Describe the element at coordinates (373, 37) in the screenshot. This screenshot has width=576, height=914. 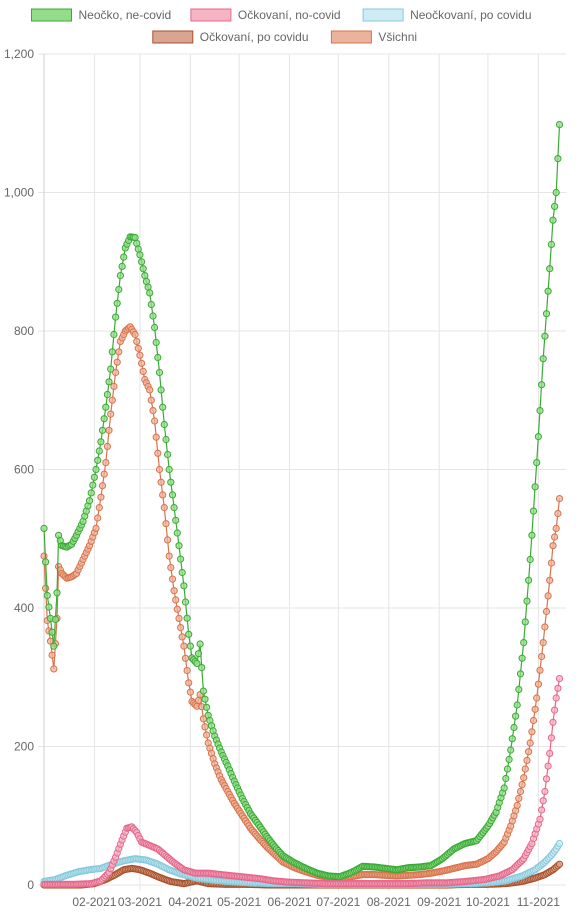
I see `legend-item: Všichni` at that location.